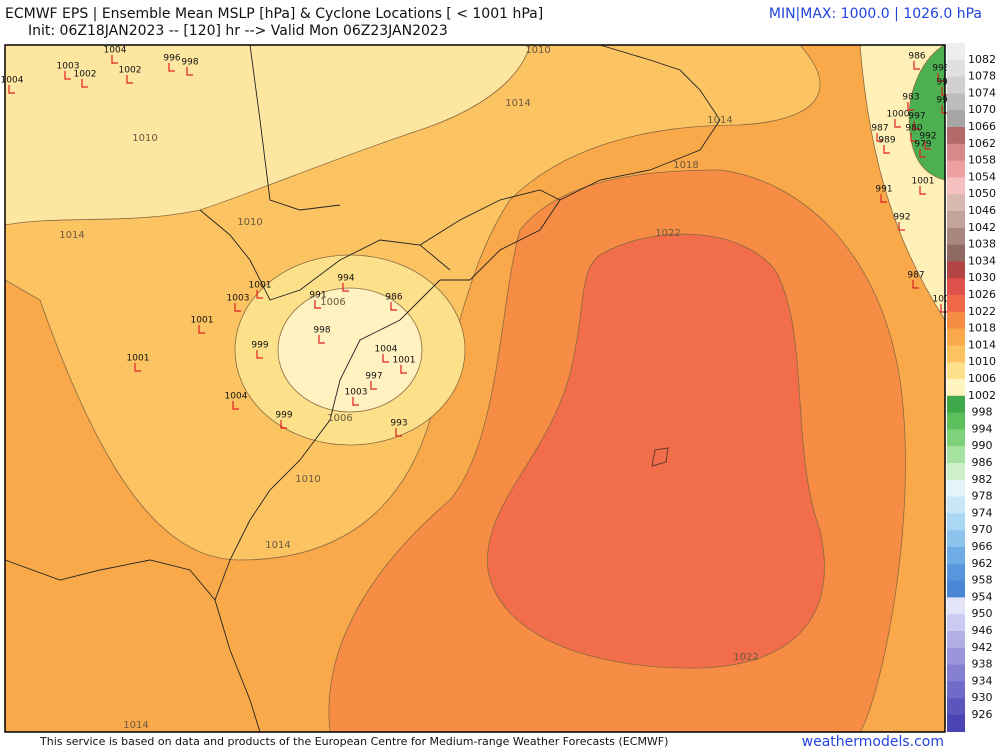  I want to click on cyclone-label: 997, so click(373, 377).